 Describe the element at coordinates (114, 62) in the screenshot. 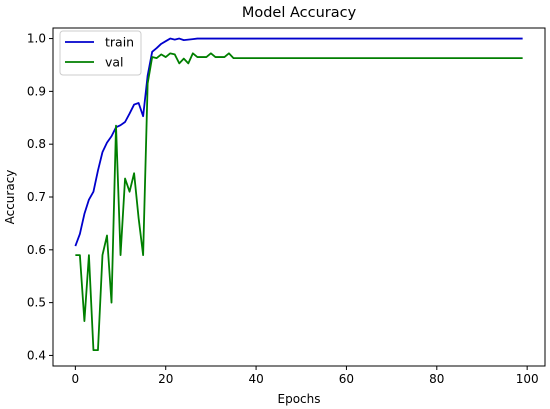

I see `legend-label-val: val` at that location.